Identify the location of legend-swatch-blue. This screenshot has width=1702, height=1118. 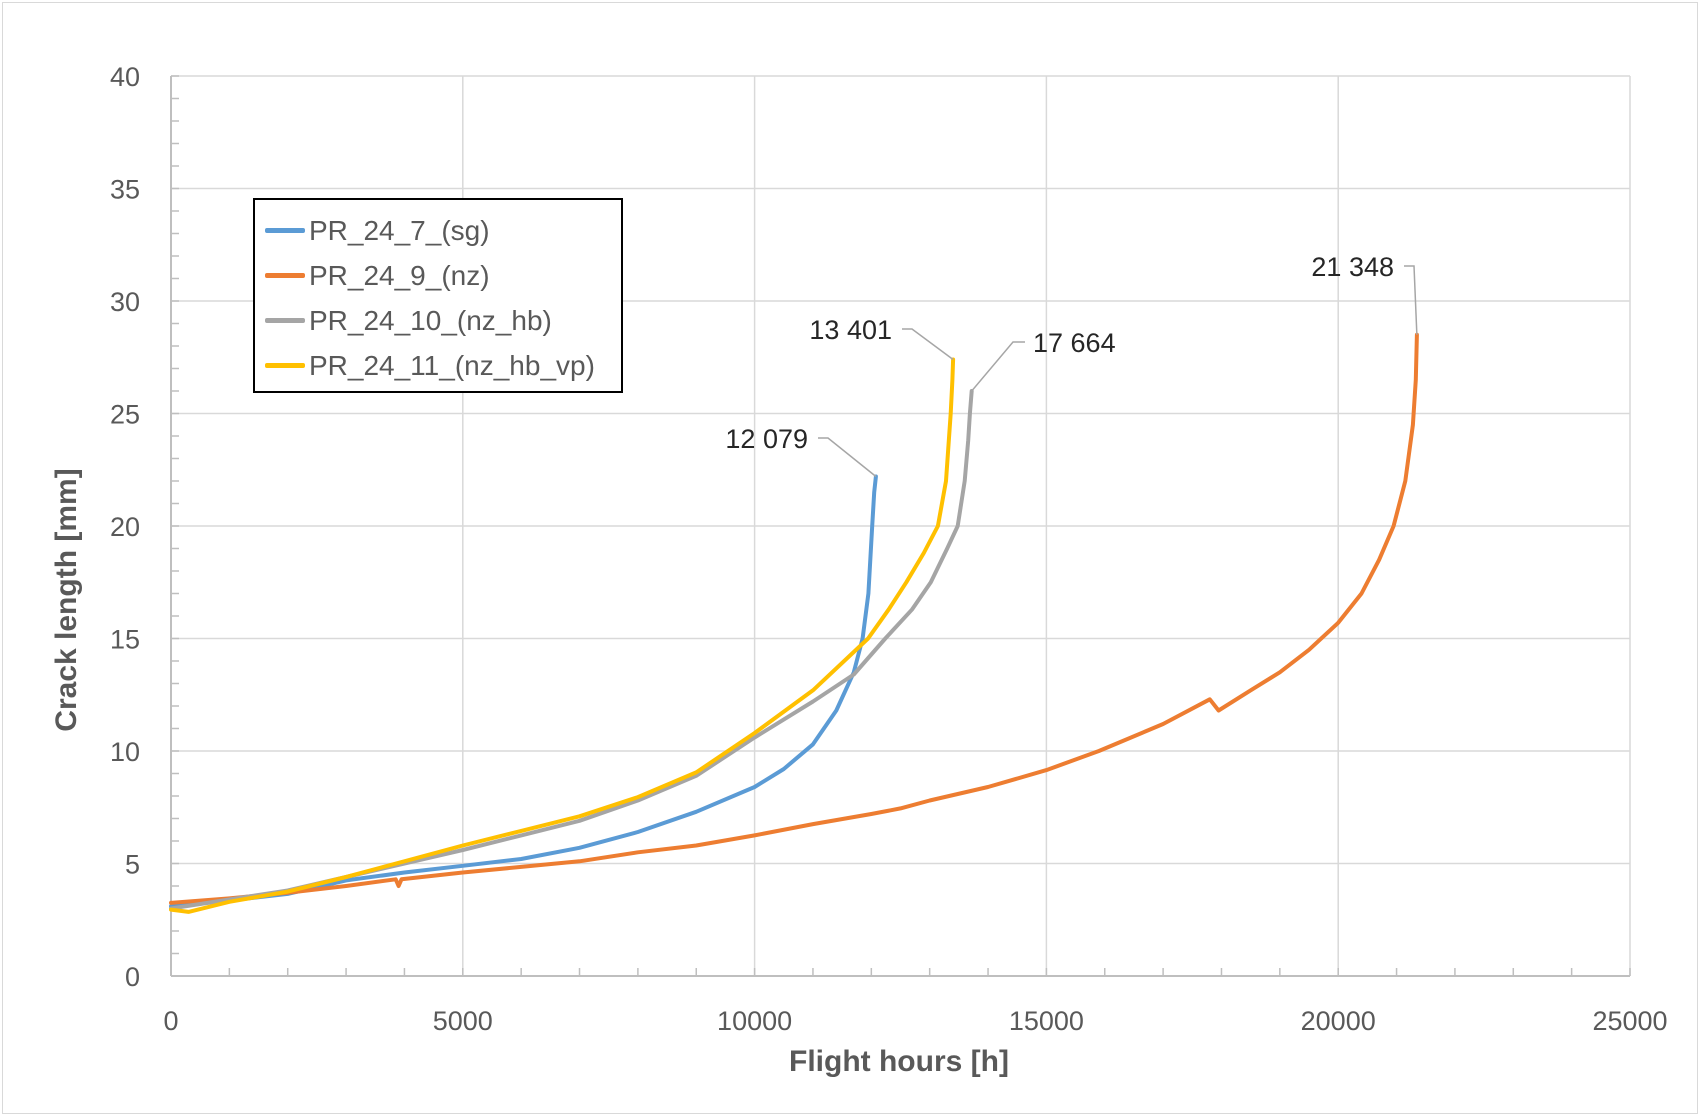
(285, 230).